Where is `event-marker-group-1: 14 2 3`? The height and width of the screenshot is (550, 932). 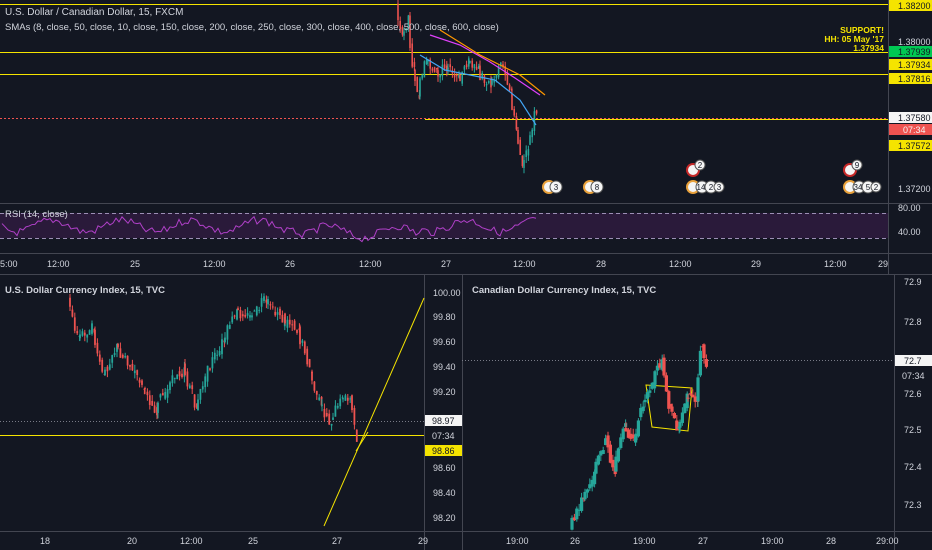
event-marker-group-1: 14 2 3 is located at coordinates (705, 187).